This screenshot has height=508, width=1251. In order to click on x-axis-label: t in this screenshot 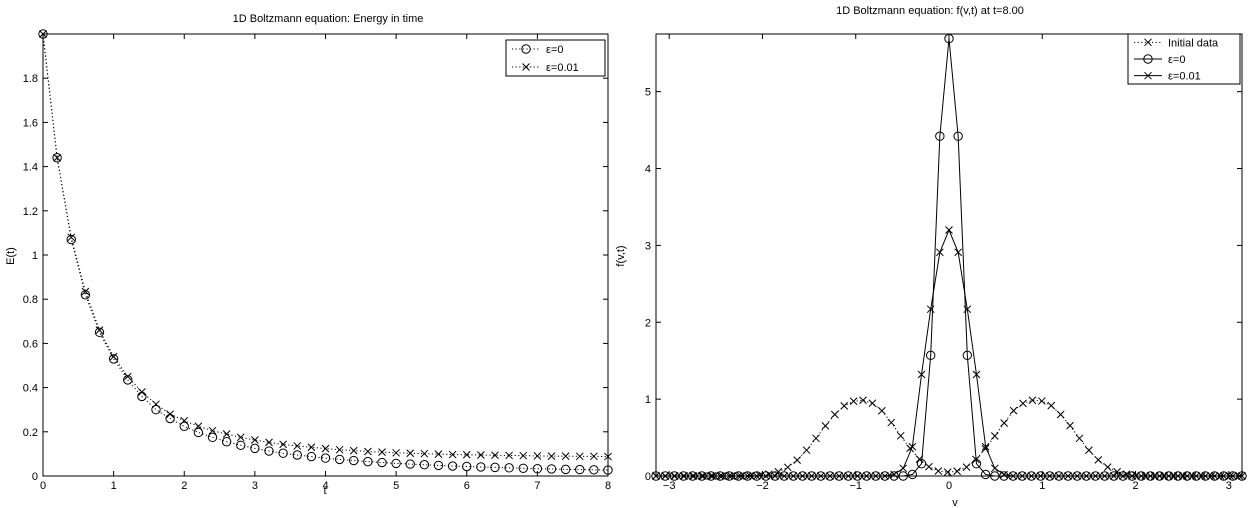, I will do `click(324, 491)`.